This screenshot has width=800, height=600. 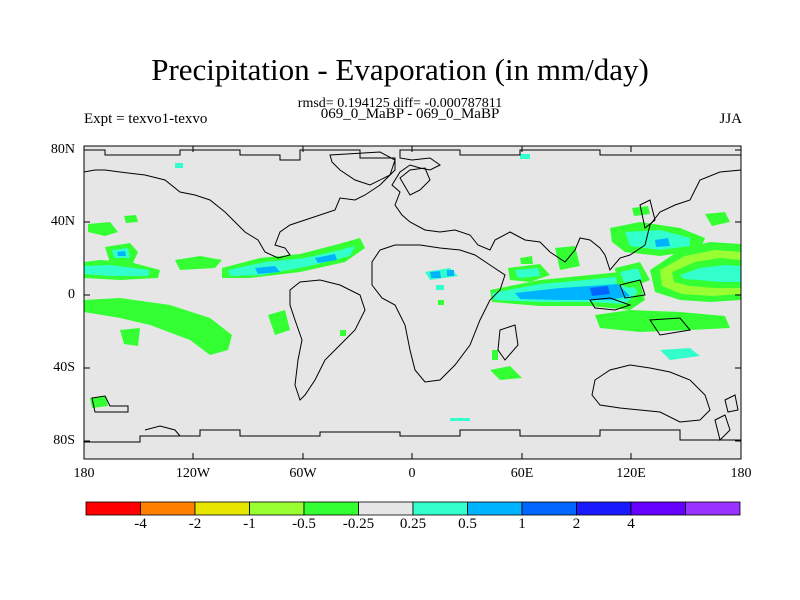 What do you see at coordinates (412, 436) in the screenshot?
I see `coastline-antarctica` at bounding box center [412, 436].